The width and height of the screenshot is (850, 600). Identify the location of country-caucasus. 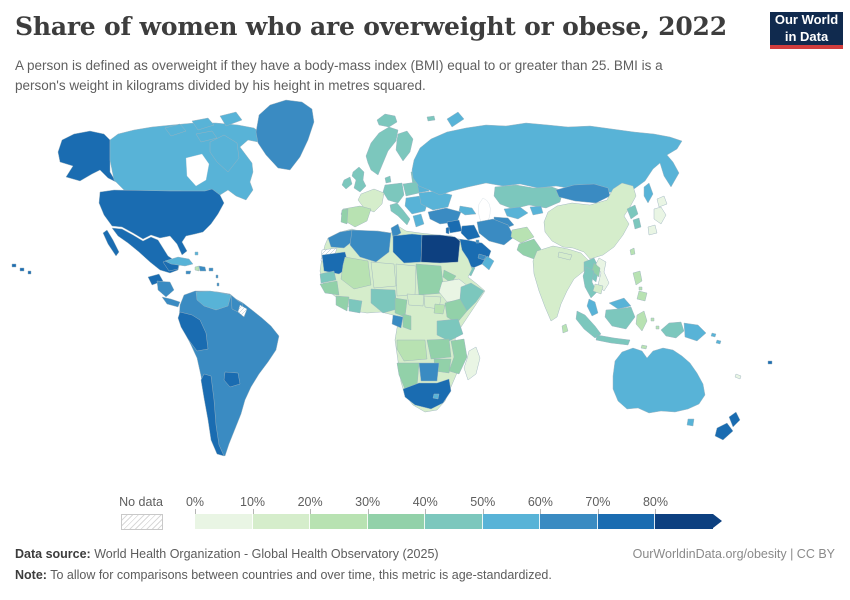
(467, 210).